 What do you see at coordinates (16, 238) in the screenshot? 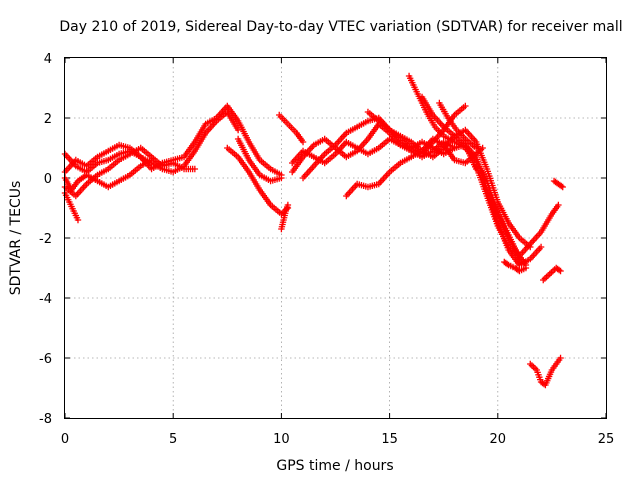
I see `y-axis-label: SDTVAR / TECUs` at bounding box center [16, 238].